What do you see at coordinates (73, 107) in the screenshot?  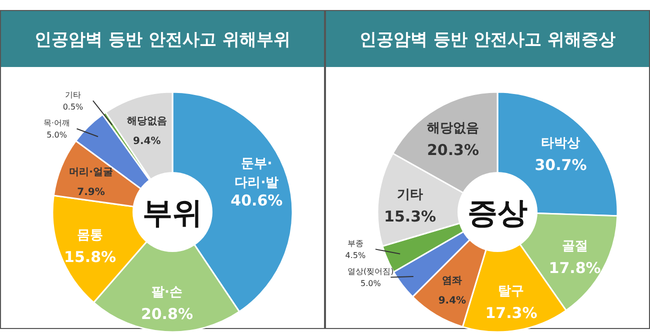 I see `data-label: 0.5%` at bounding box center [73, 107].